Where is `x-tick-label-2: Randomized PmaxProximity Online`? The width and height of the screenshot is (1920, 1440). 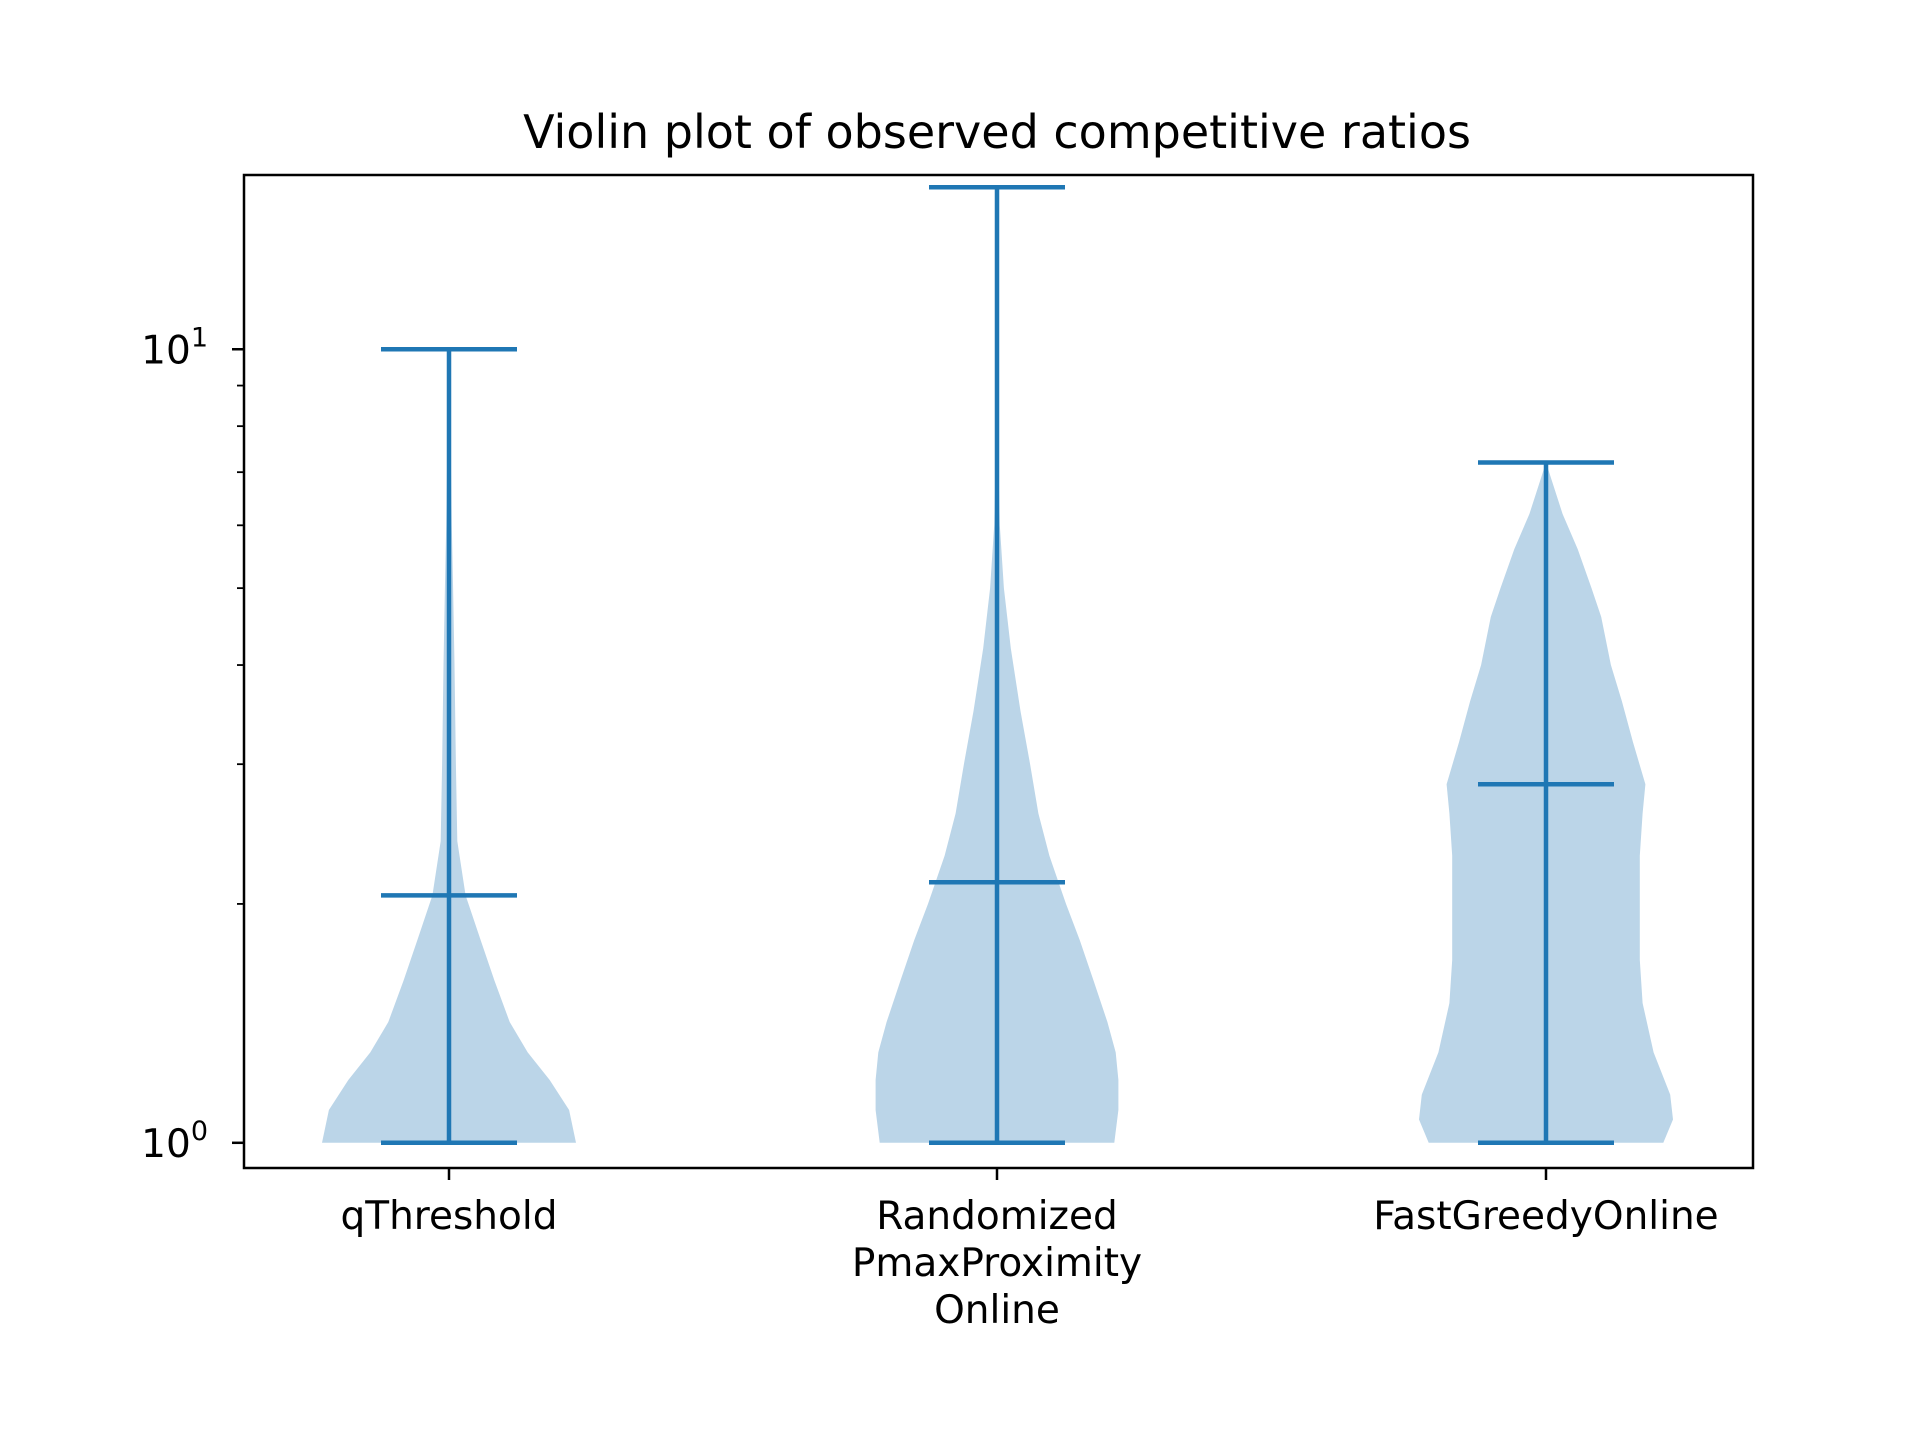
x-tick-label-2: Randomized PmaxProximity Online is located at coordinates (997, 1263).